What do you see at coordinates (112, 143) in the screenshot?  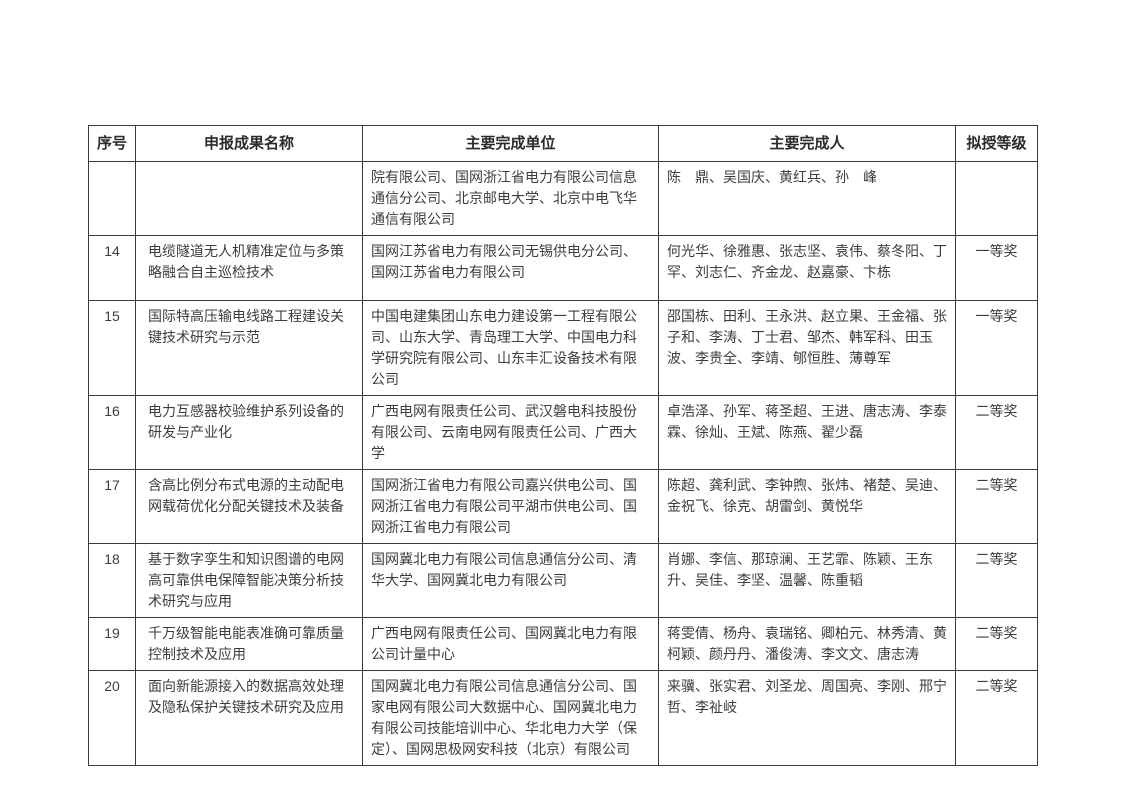 I see `col-header-serial: 序号` at bounding box center [112, 143].